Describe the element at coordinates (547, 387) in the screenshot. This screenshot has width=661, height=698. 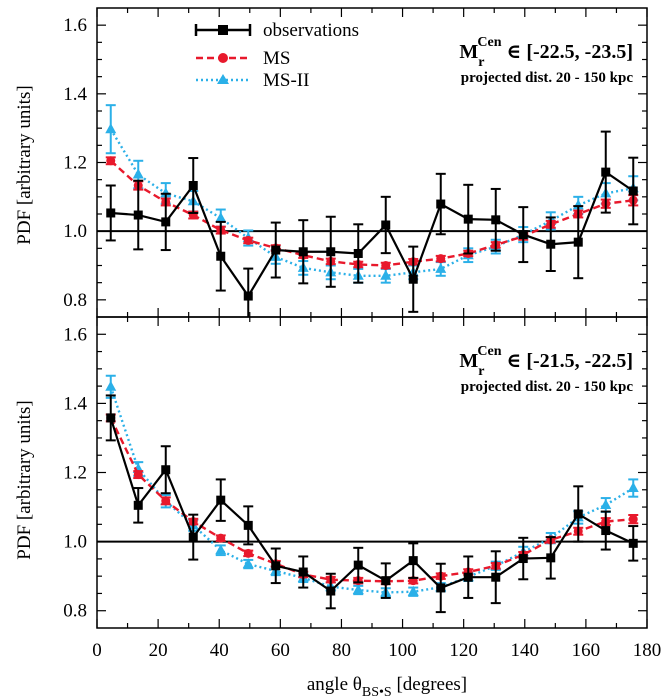
I see `panel-subtitle-bottom: projected dist. 20 - 150 kpc` at that location.